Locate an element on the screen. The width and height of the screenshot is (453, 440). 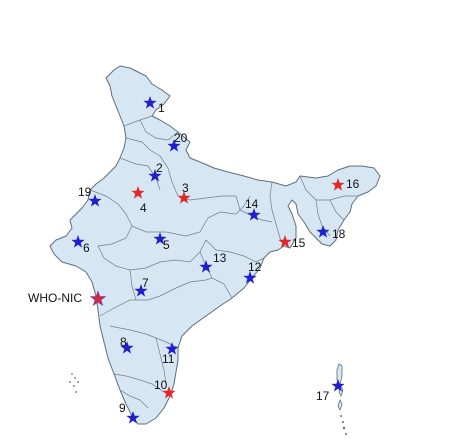
site-label-7: 7 is located at coordinates (145, 283).